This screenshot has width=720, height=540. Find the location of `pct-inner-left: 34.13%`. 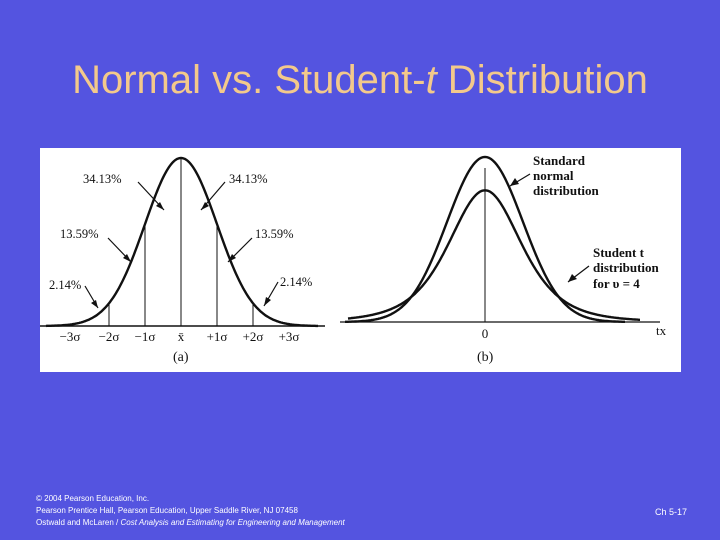

pct-inner-left: 34.13% is located at coordinates (102, 179).